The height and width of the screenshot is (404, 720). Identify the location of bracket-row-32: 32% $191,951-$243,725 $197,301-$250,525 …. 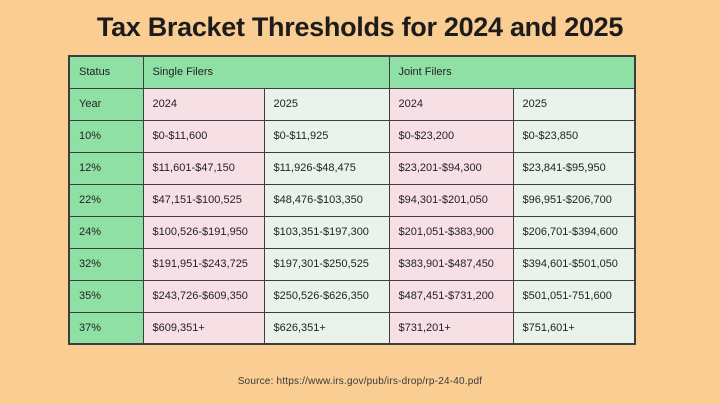
(352, 264).